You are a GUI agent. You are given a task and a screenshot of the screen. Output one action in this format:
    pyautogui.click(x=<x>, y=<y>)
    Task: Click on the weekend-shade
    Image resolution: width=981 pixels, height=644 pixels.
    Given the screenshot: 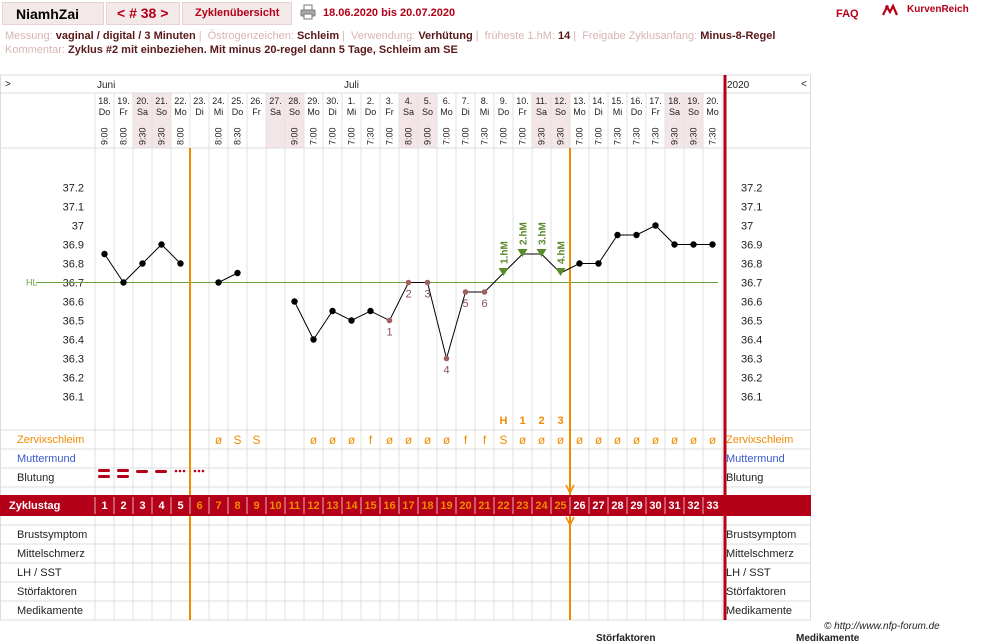 What is the action you would take?
    pyautogui.click(x=275, y=120)
    